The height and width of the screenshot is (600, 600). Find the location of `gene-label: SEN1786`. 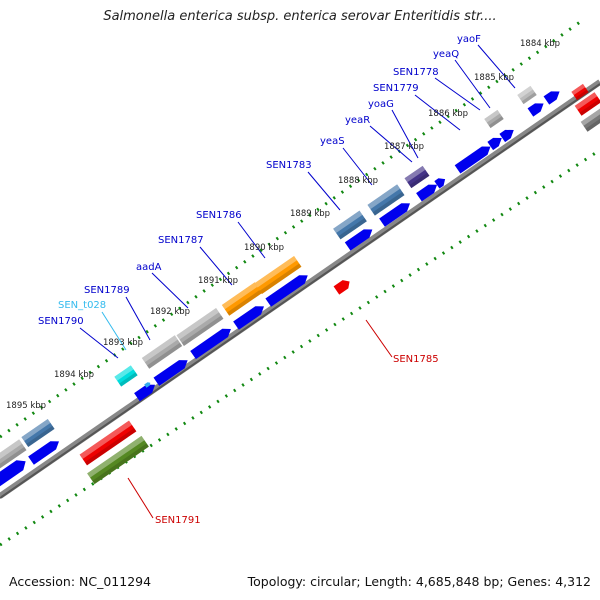

gene-label: SEN1786 is located at coordinates (219, 215).